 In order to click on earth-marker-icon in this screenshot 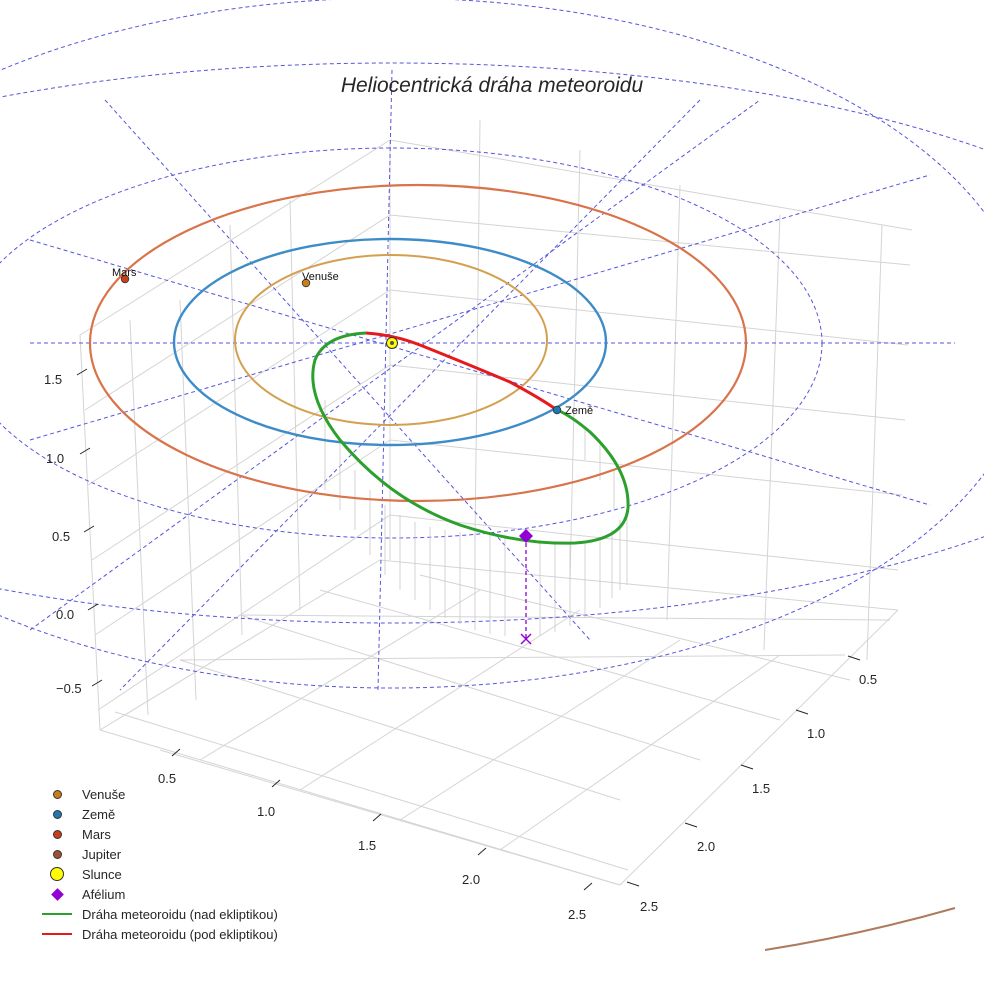, I will do `click(557, 410)`.